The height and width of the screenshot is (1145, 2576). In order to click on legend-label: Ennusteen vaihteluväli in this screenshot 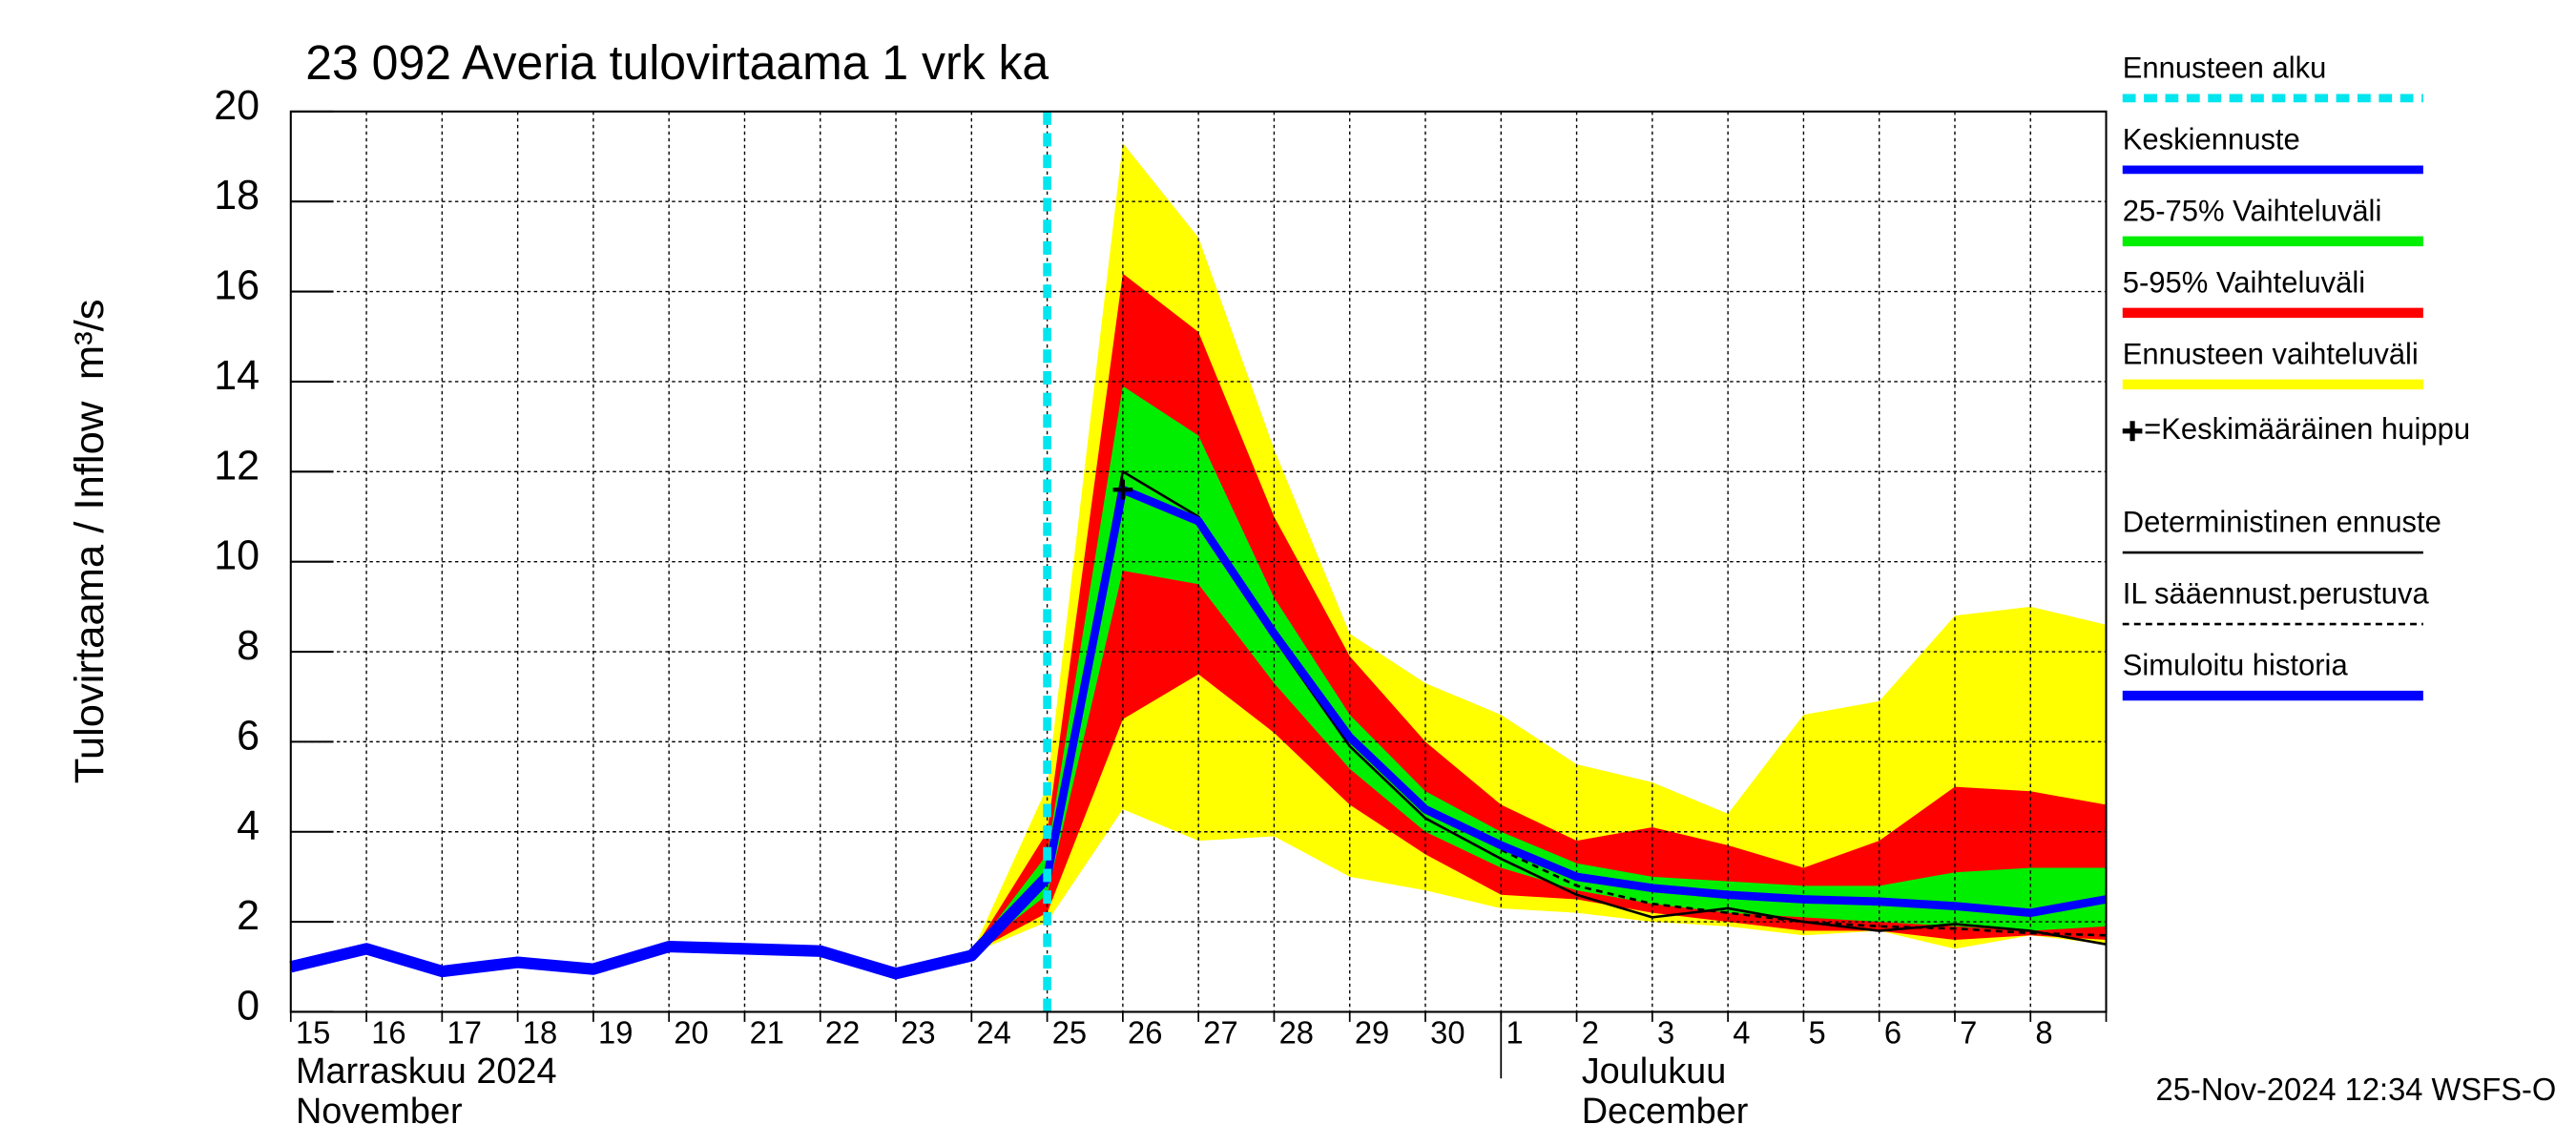, I will do `click(2271, 353)`.